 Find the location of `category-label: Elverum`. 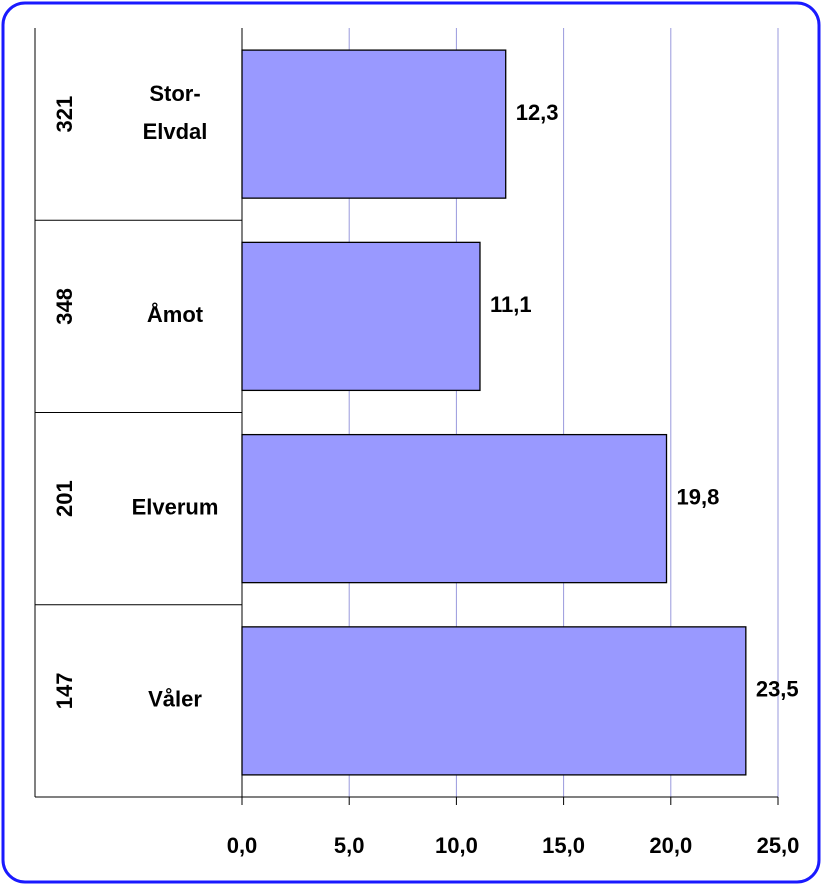

category-label: Elverum is located at coordinates (175, 506).